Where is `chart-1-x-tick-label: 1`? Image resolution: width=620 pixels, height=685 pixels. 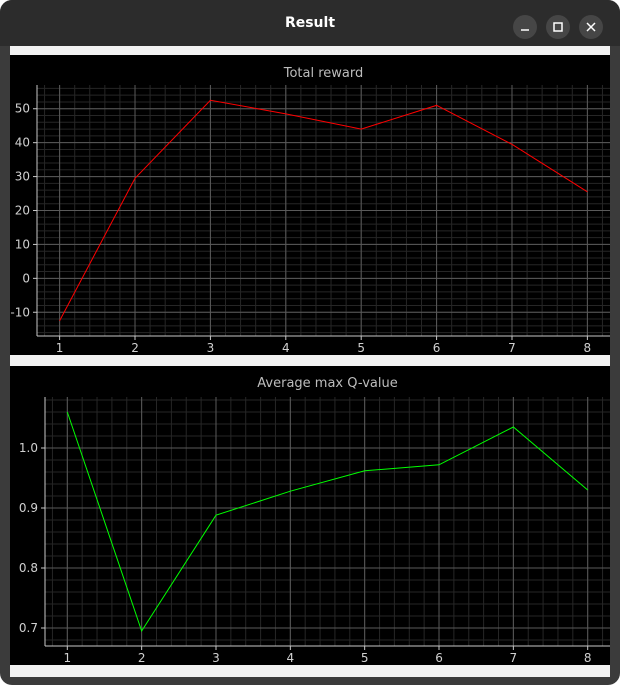 chart-1-x-tick-label: 1 is located at coordinates (67, 658).